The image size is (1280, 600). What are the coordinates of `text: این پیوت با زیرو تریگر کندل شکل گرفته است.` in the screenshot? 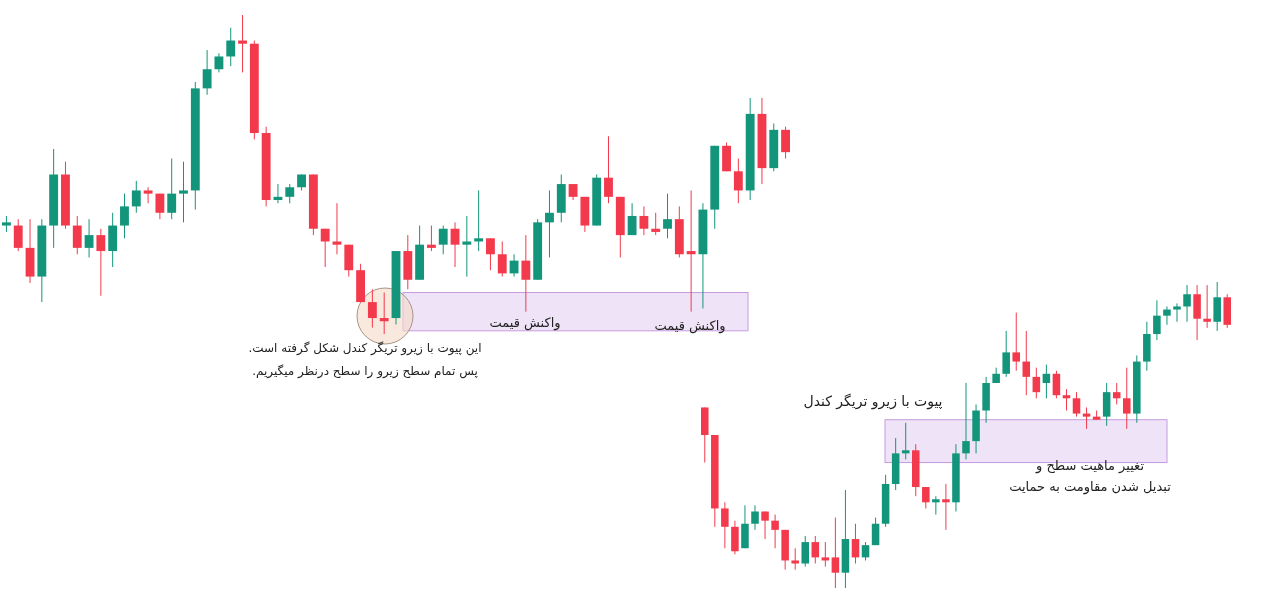 It's located at (365, 348).